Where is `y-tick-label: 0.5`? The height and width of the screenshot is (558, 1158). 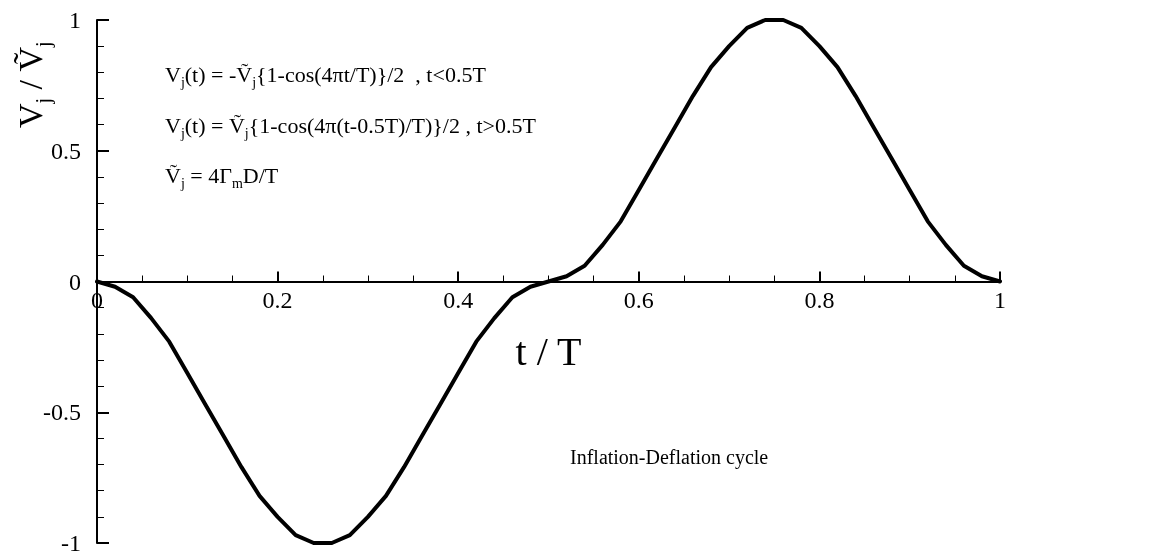 y-tick-label: 0.5 is located at coordinates (66, 150).